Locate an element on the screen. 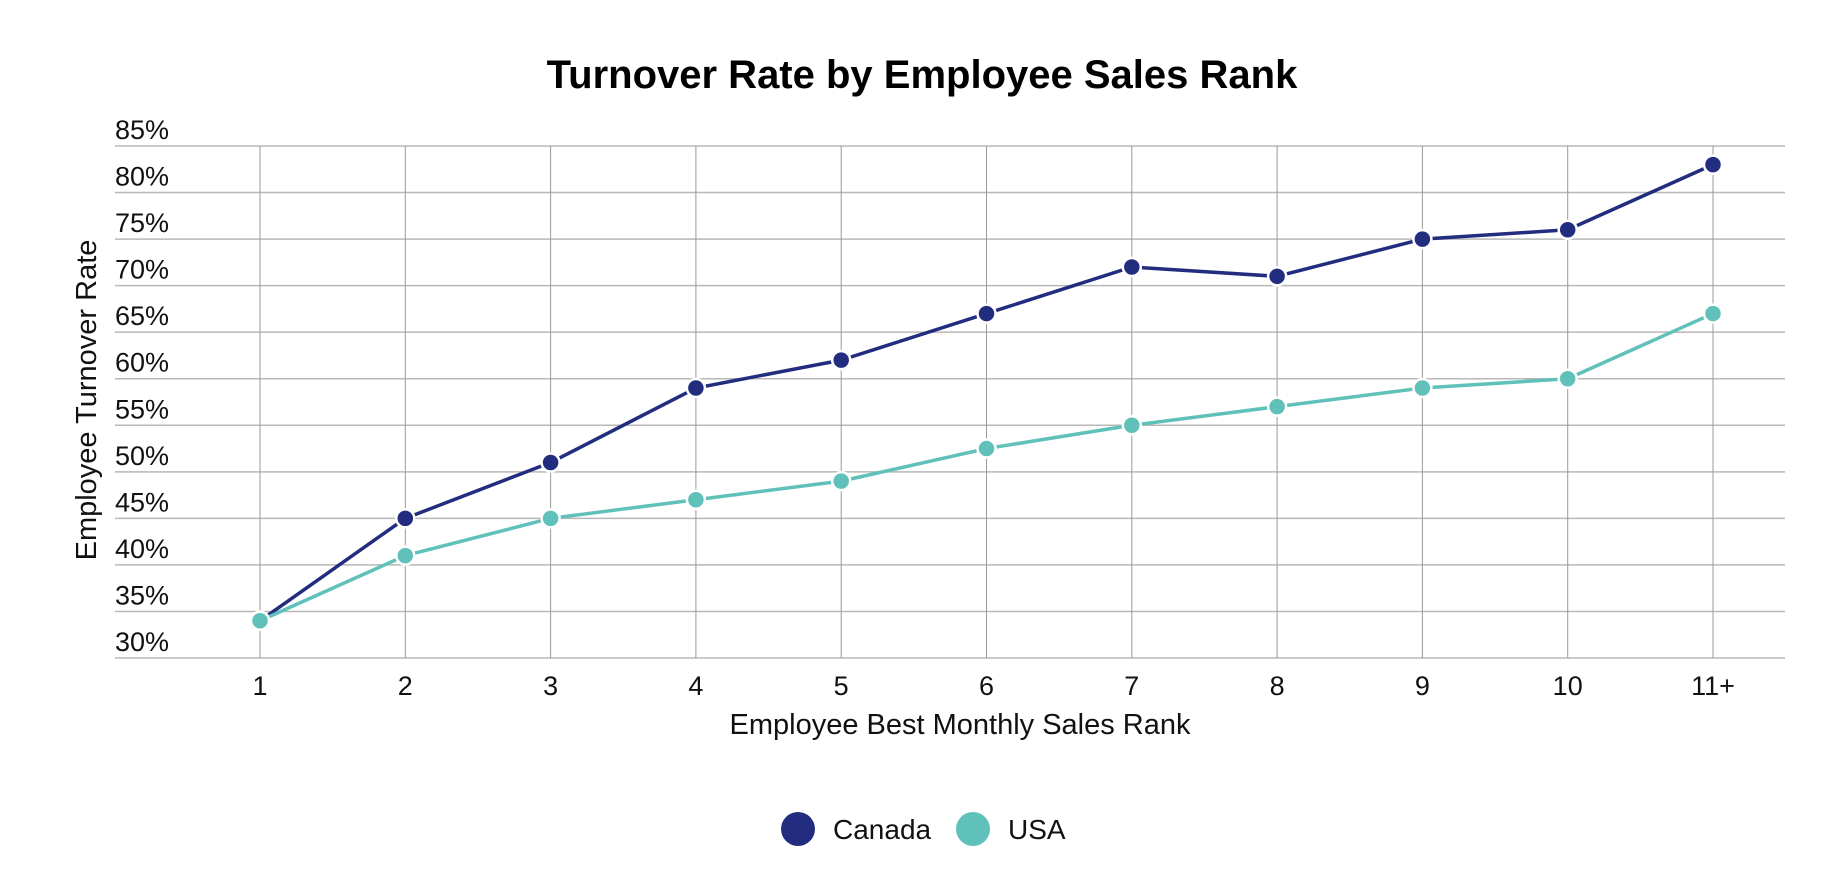 The height and width of the screenshot is (885, 1845). x-tick-label: 4 is located at coordinates (695, 686).